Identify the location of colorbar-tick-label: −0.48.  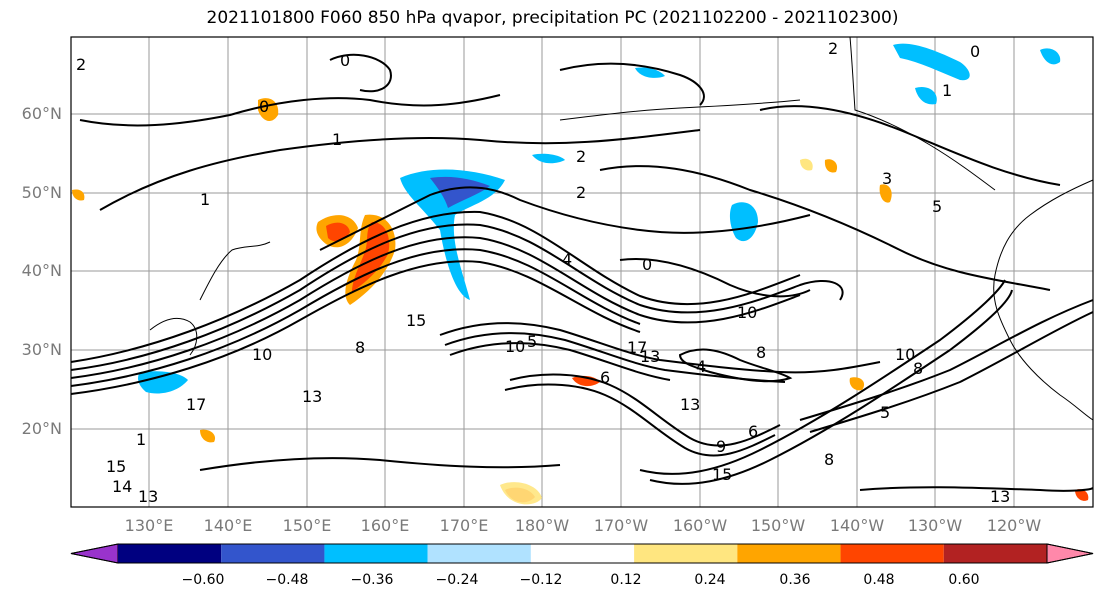
(287, 580).